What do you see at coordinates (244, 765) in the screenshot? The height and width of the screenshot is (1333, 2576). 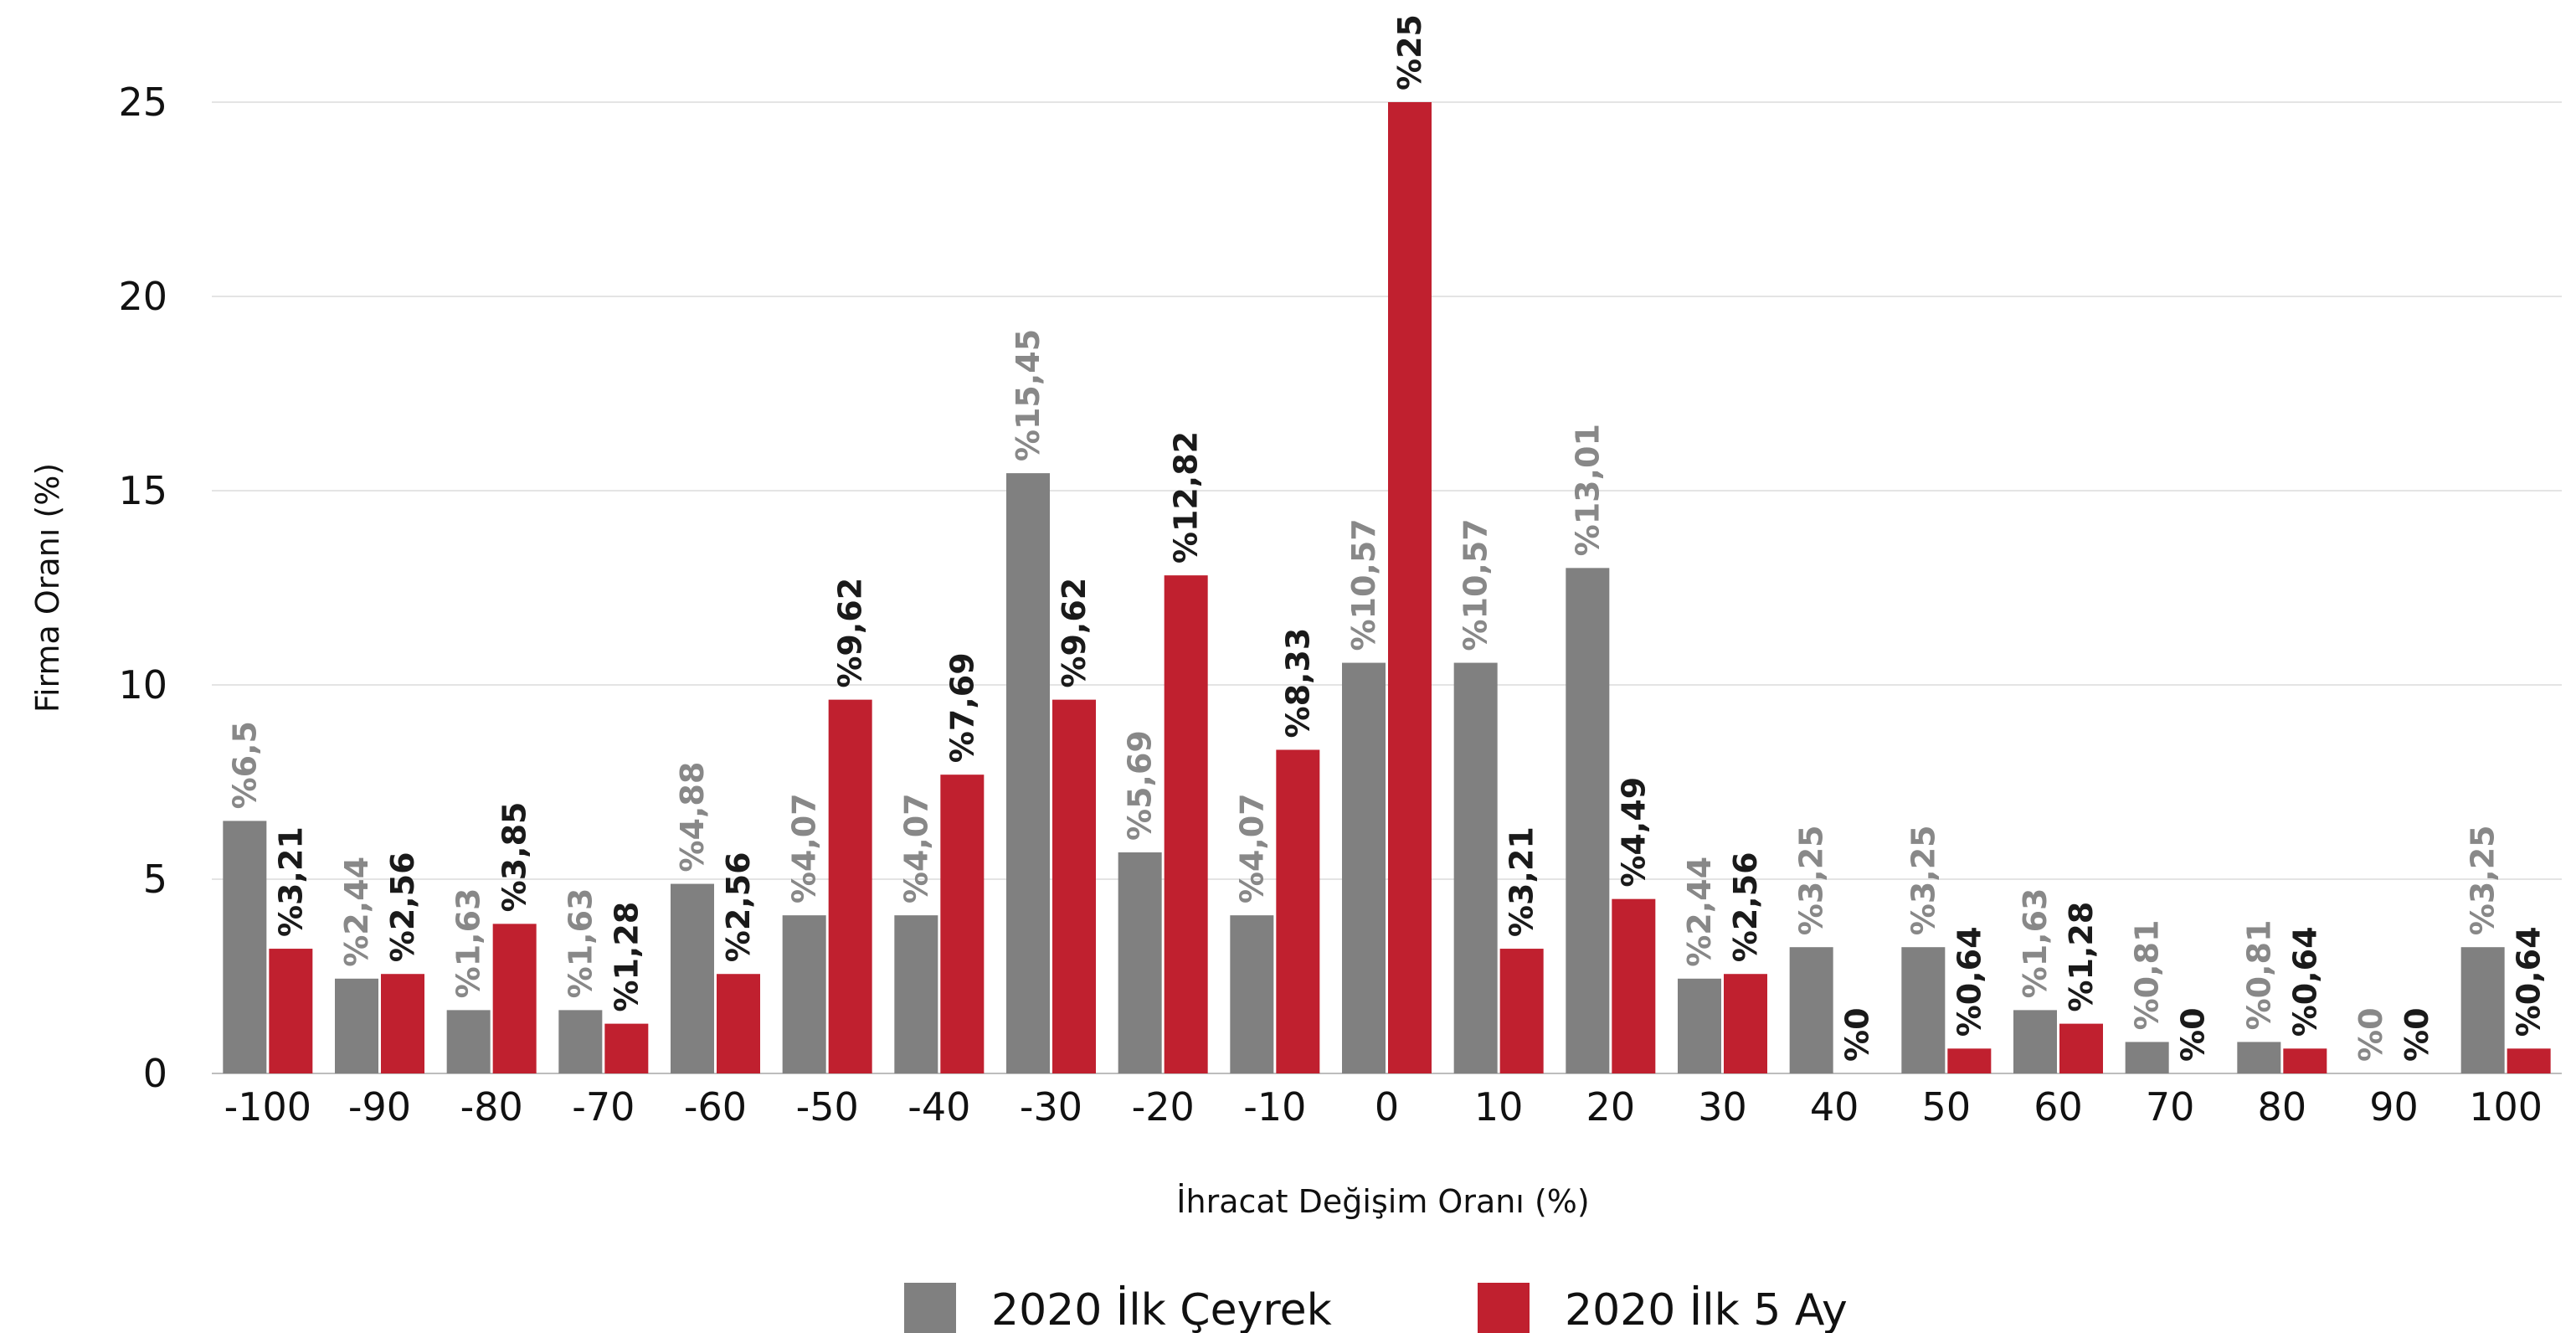 I see `label-q1-0: %6,5` at bounding box center [244, 765].